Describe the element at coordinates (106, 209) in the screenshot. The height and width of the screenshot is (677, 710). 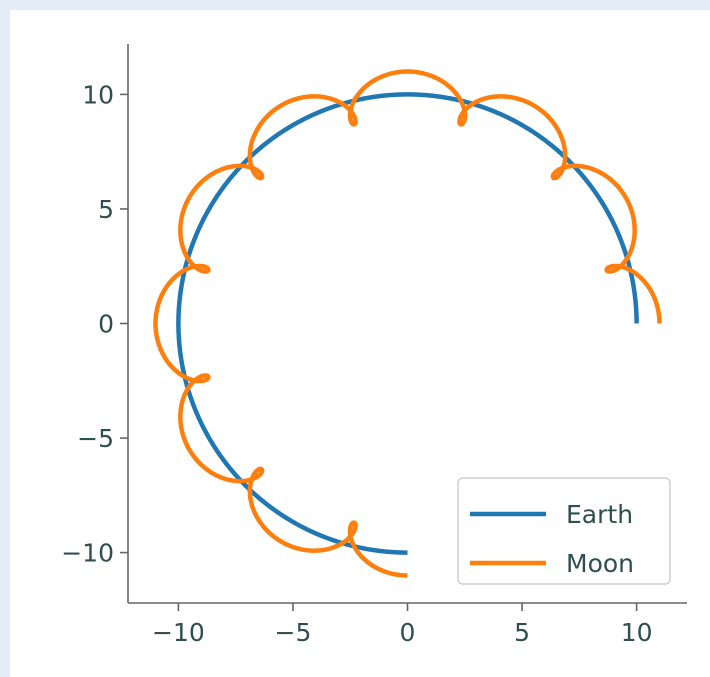
I see `y-tick-label: 5` at that location.